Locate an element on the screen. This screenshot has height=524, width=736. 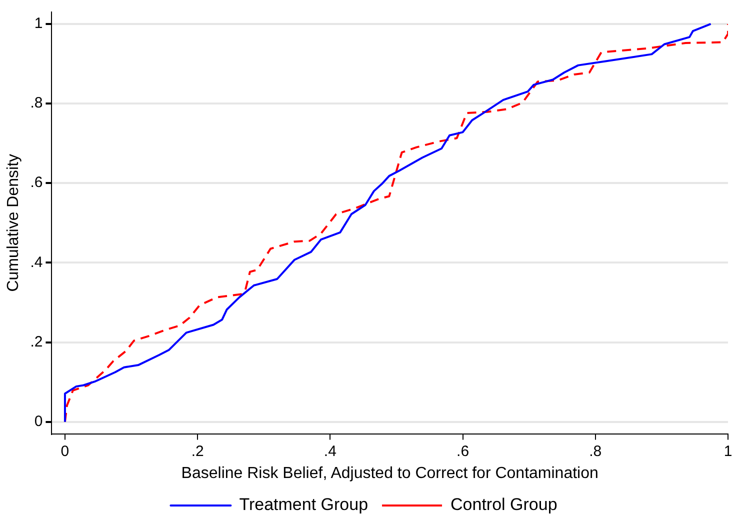
legend-label: Control Group is located at coordinates (504, 504).